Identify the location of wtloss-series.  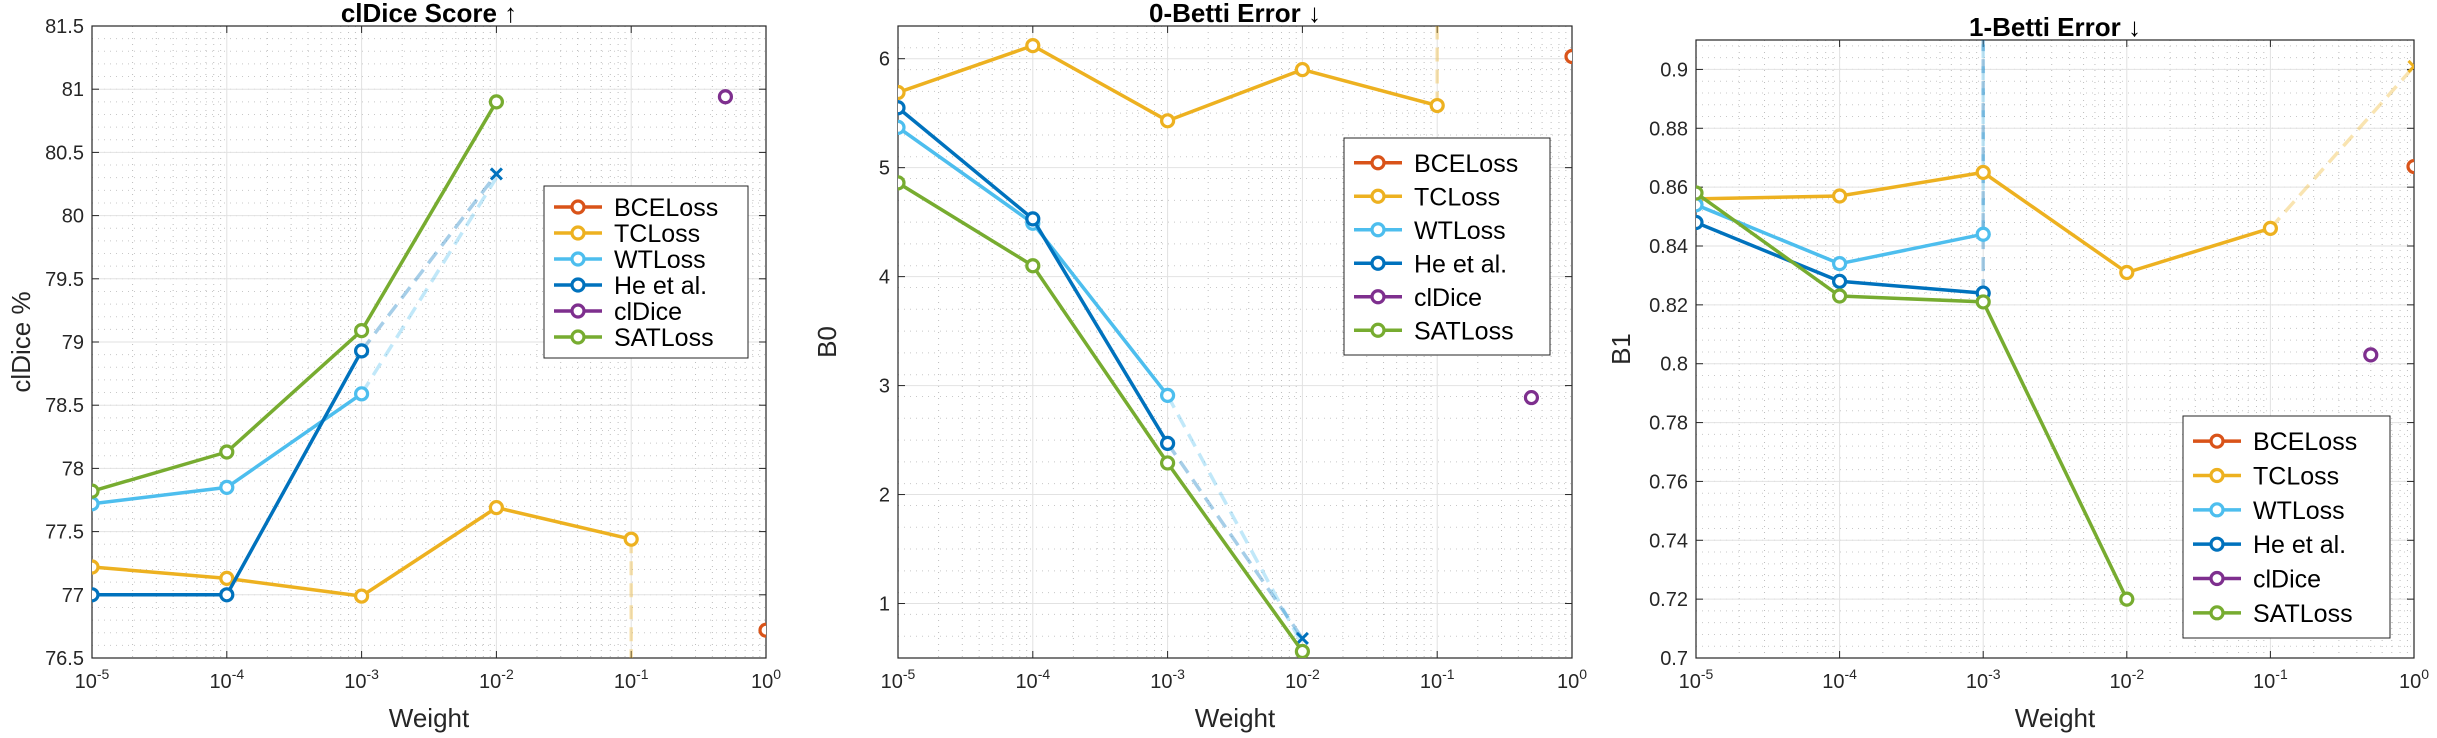
(231, 449).